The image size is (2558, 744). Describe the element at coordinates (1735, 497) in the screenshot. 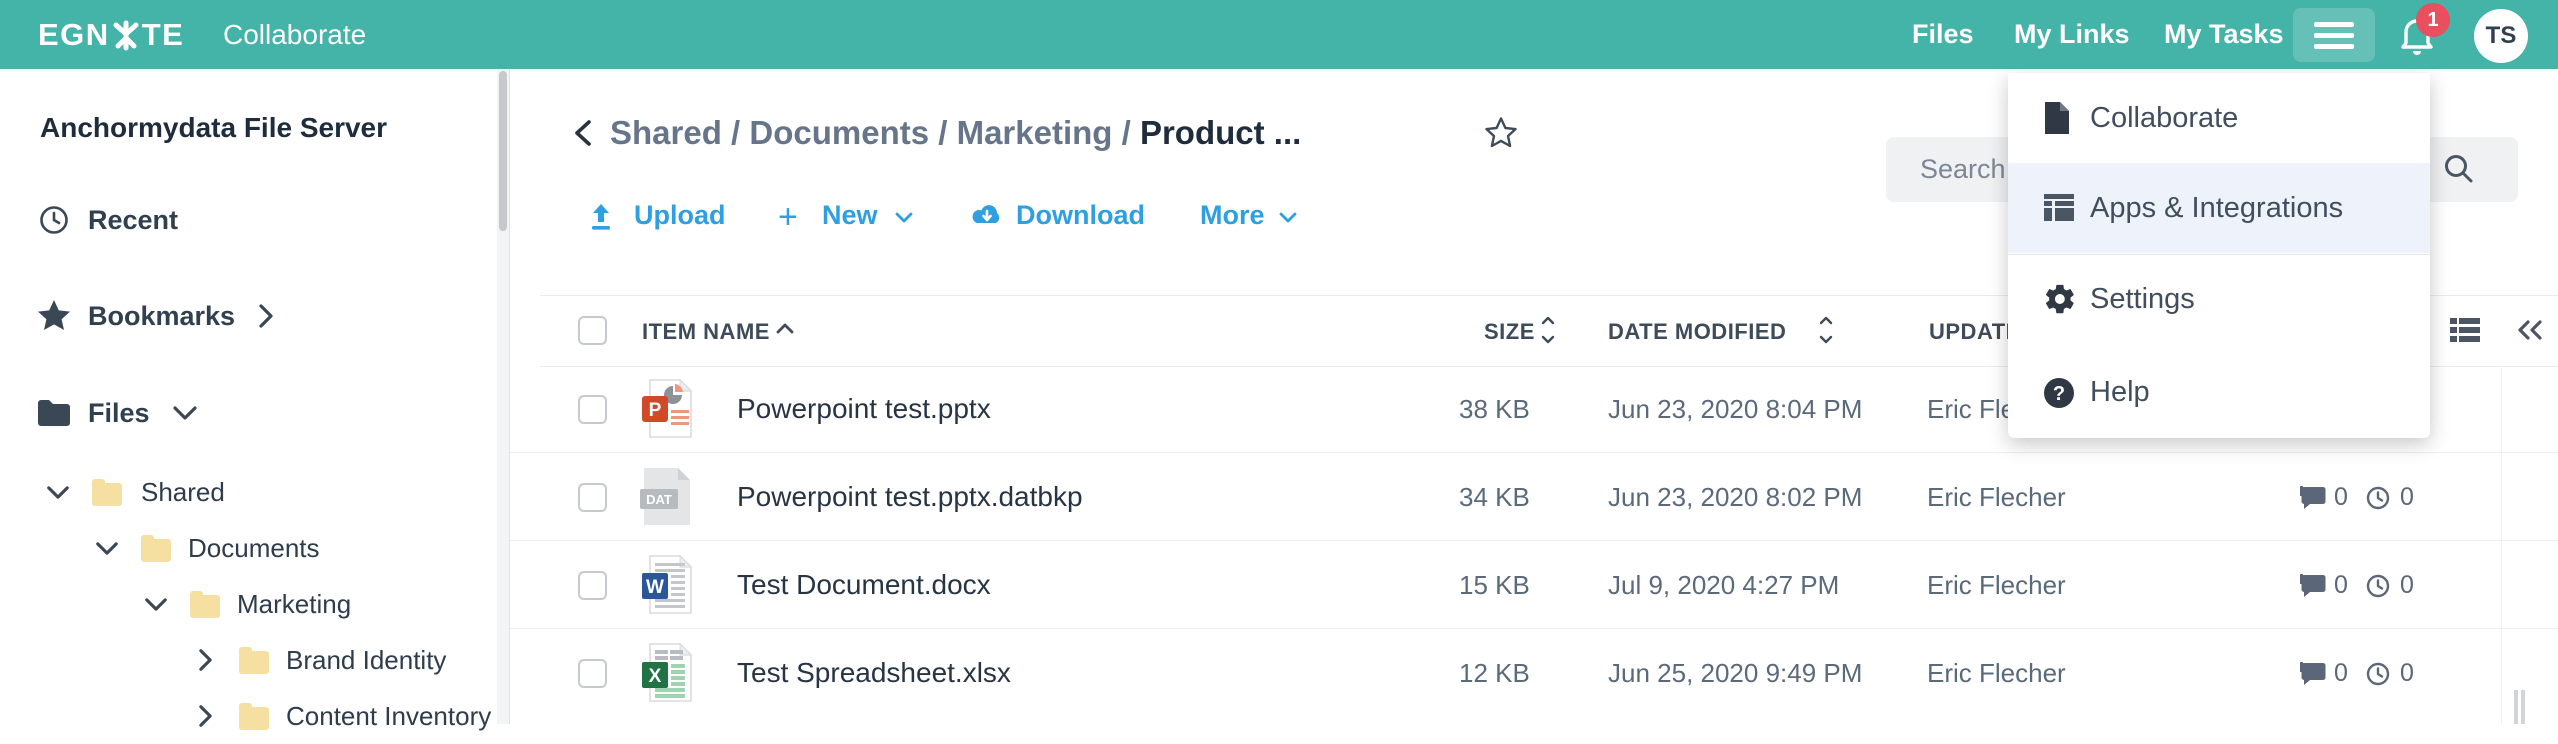

I see `file-date-modified: Jun 23, 2020 8:02 PM` at that location.